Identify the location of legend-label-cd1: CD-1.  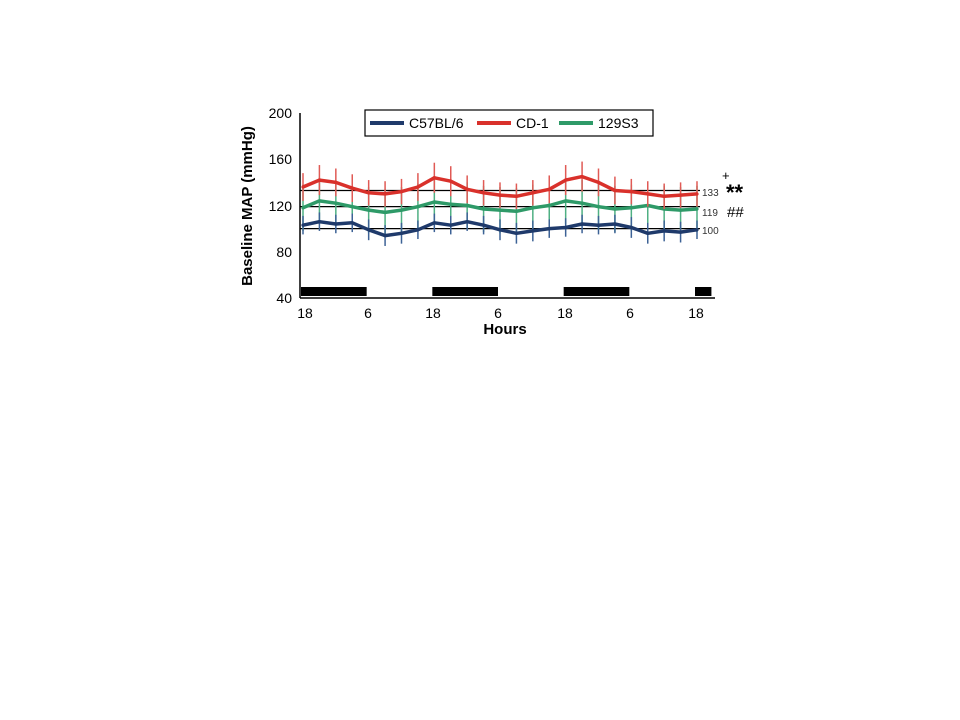
(532, 123).